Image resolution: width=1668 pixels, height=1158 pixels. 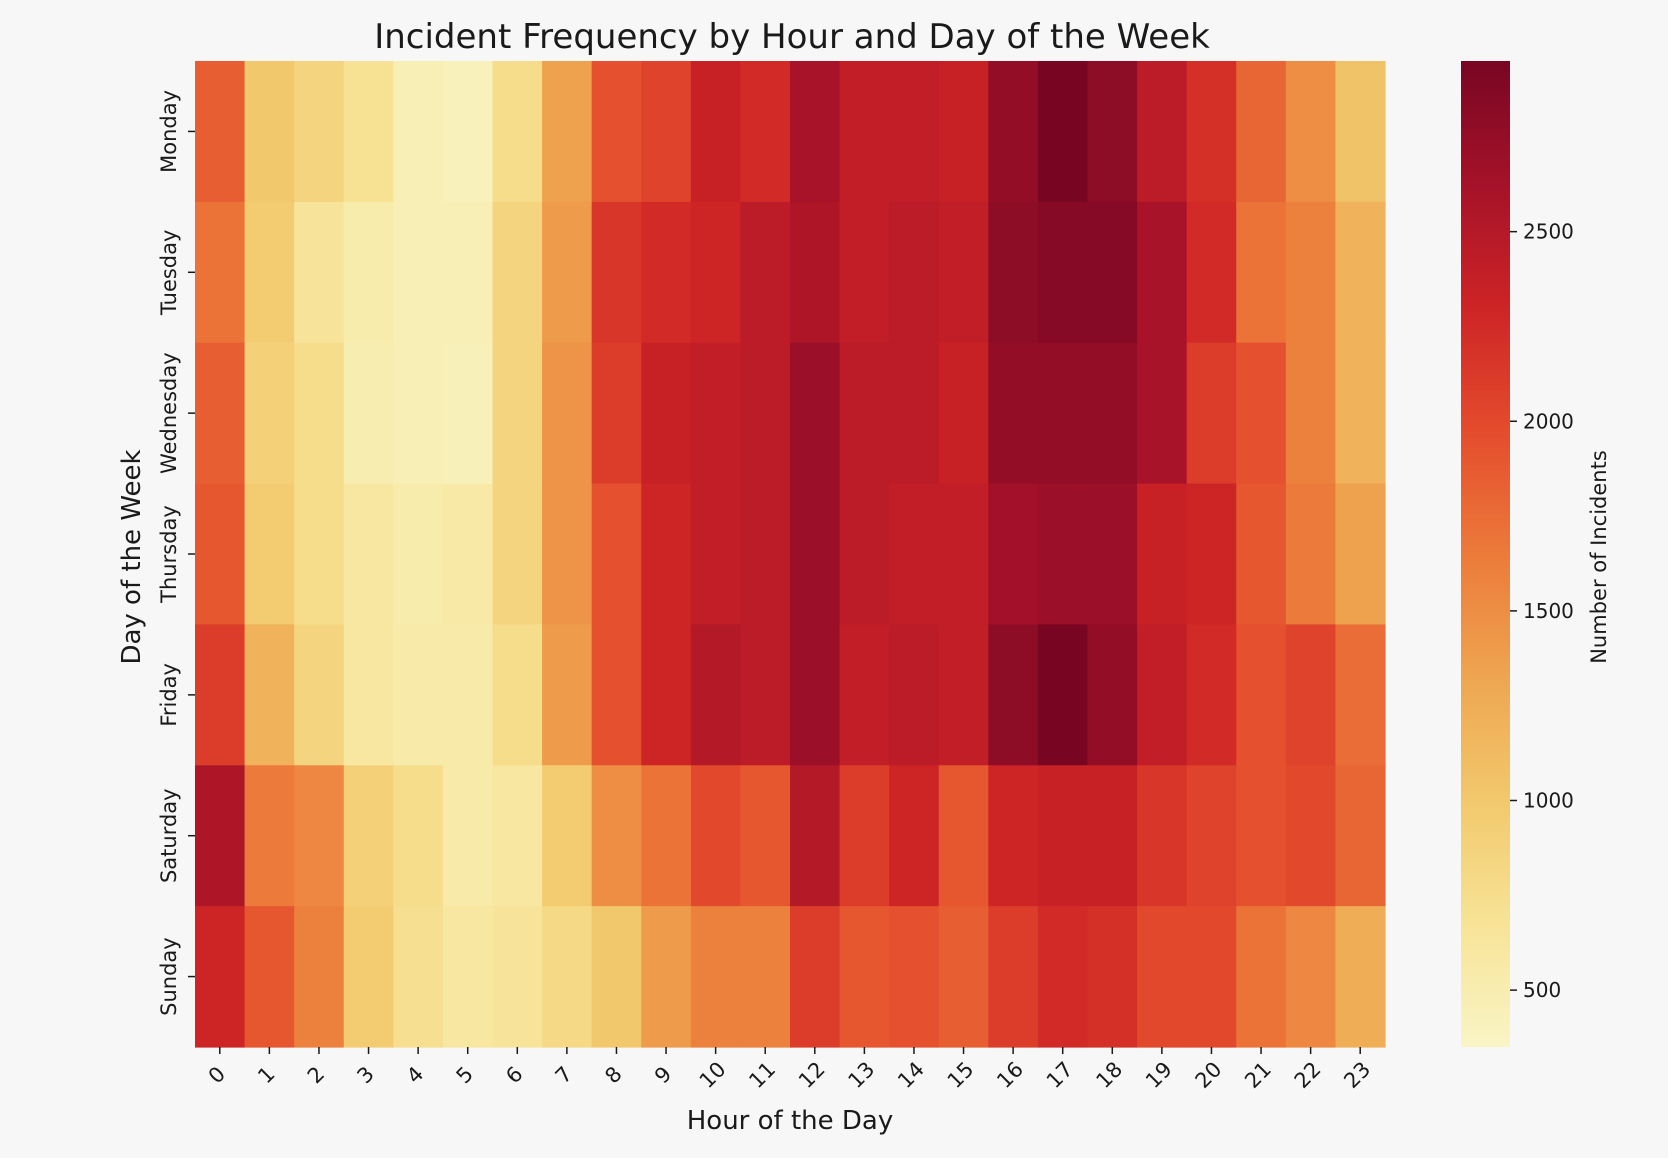 I want to click on colorbar-ticks: 500 1000 1500 2000 2500, so click(x=1542, y=611).